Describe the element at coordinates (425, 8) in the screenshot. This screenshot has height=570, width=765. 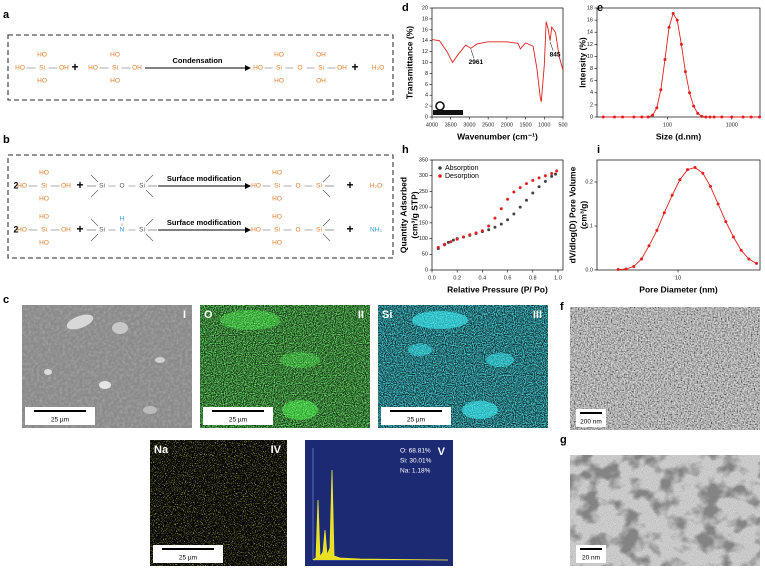
I see `y-tick-label: 20` at that location.